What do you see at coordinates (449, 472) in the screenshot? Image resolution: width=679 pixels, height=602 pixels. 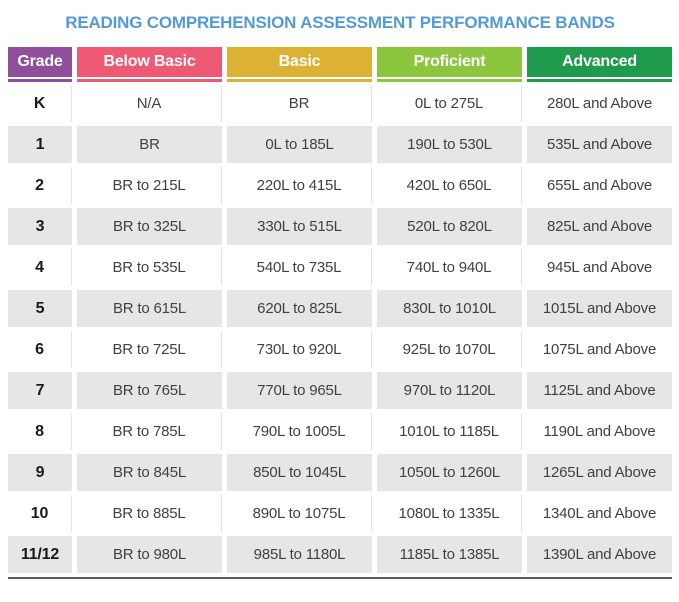 I see `proficient-cell: 1050L to 1260L` at bounding box center [449, 472].